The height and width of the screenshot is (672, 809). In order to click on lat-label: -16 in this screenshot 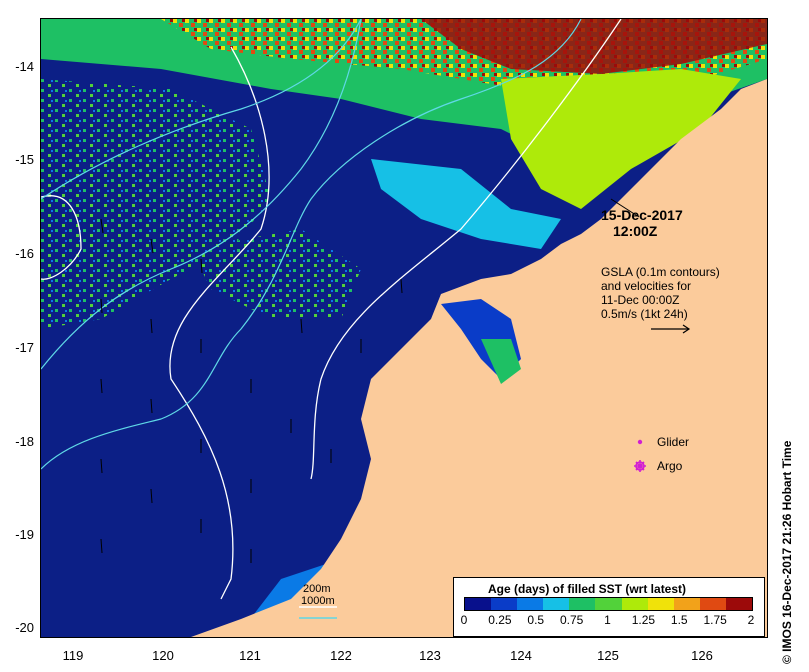, I will do `click(24, 253)`.